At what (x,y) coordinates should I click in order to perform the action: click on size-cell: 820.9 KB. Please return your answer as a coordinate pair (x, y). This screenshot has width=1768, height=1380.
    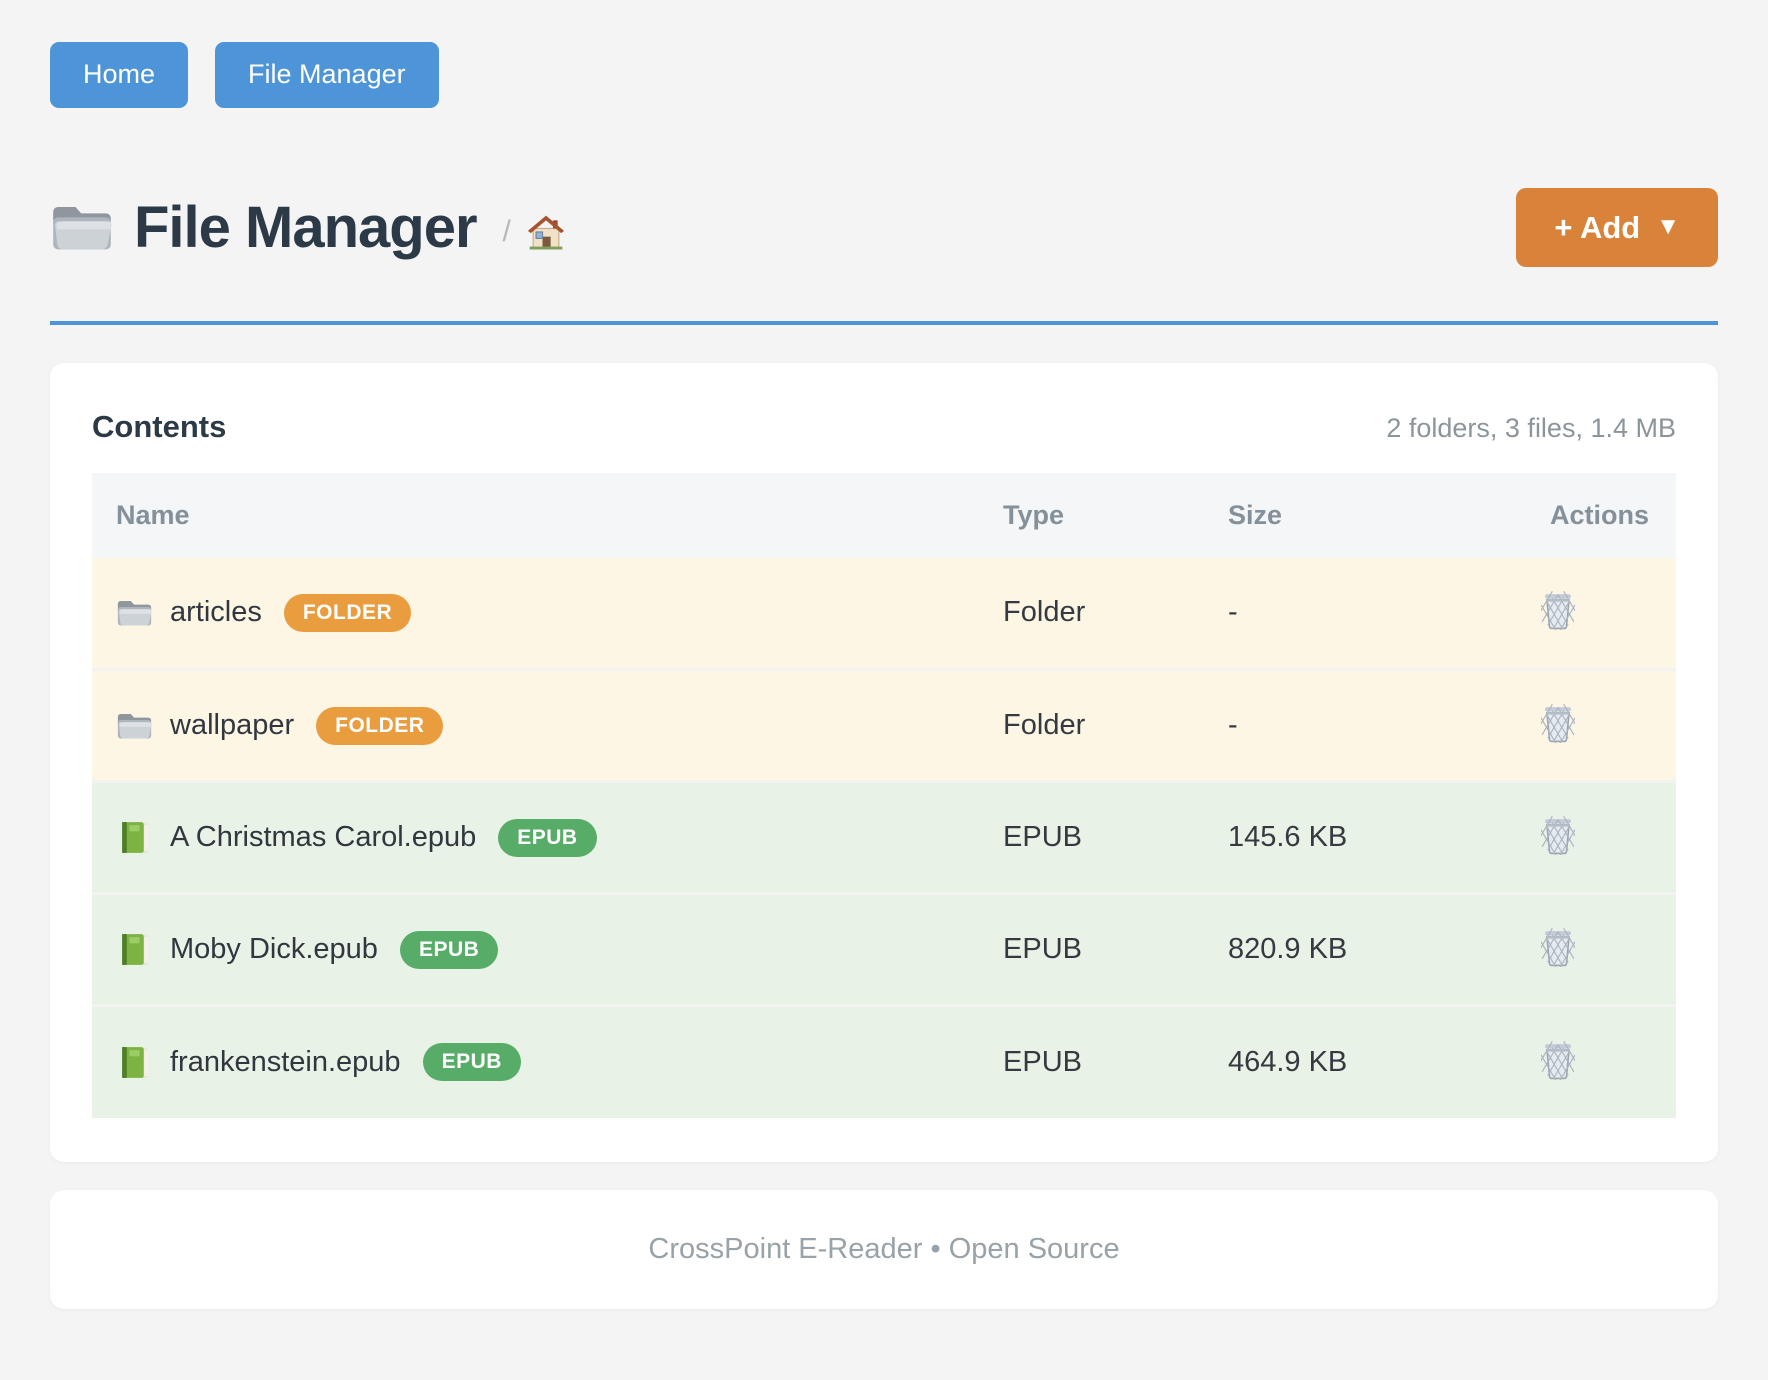
    Looking at the image, I should click on (1287, 949).